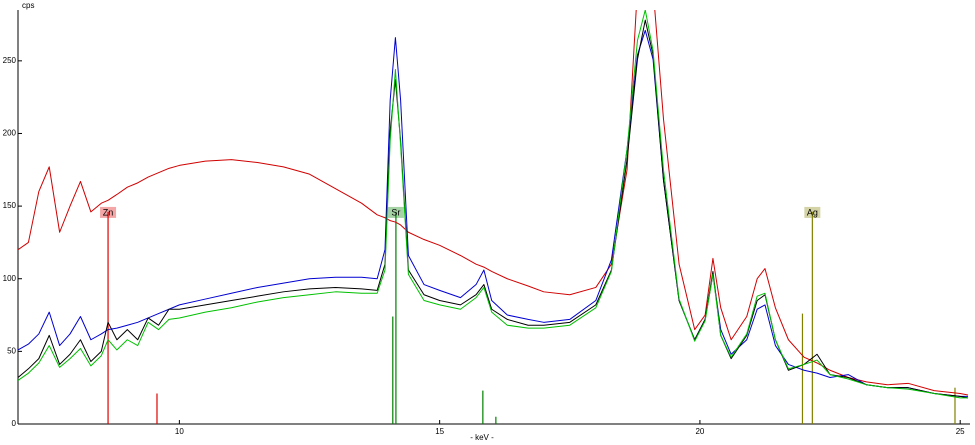 Image resolution: width=975 pixels, height=445 pixels. I want to click on element-tag: Zn, so click(108, 212).